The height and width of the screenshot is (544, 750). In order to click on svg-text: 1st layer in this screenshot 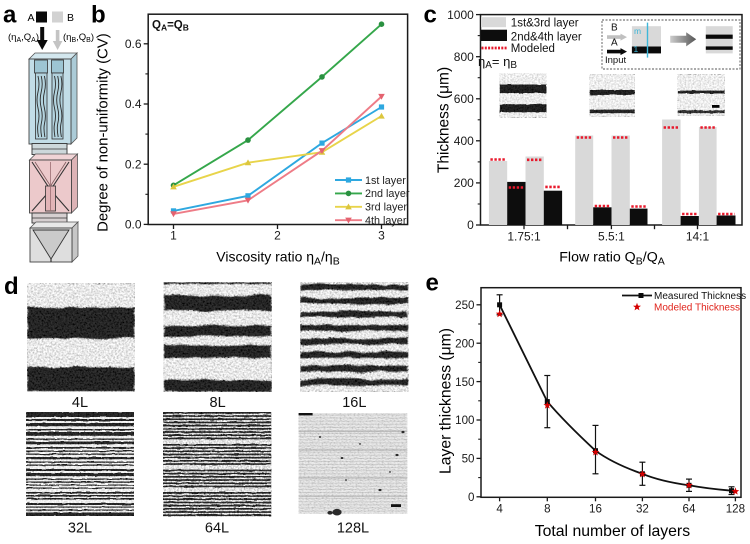, I will do `click(385, 181)`.